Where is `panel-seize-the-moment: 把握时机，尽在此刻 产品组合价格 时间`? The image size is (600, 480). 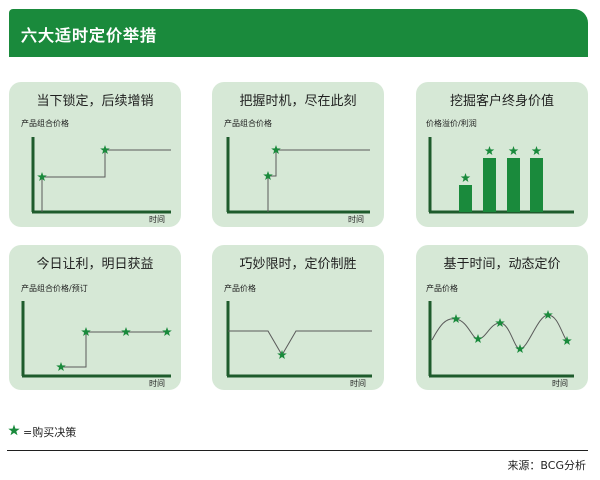
panel-seize-the-moment: 把握时机，尽在此刻 产品组合价格 时间 is located at coordinates (298, 154).